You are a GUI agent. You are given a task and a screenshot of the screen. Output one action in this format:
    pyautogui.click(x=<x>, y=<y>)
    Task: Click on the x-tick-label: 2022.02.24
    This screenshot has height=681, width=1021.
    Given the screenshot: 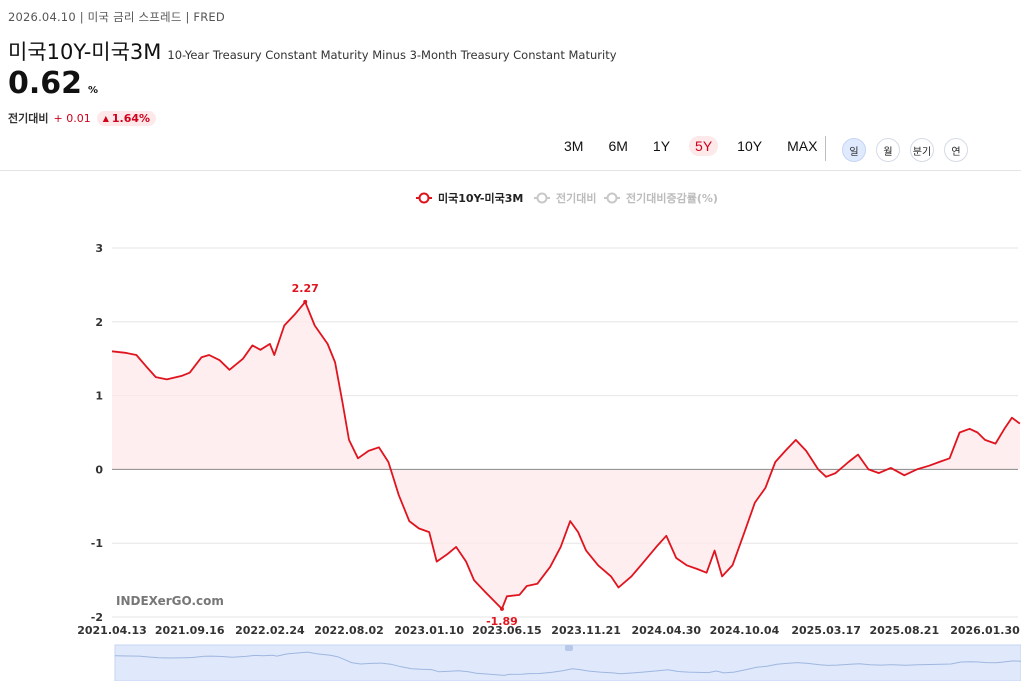 What is the action you would take?
    pyautogui.click(x=270, y=630)
    